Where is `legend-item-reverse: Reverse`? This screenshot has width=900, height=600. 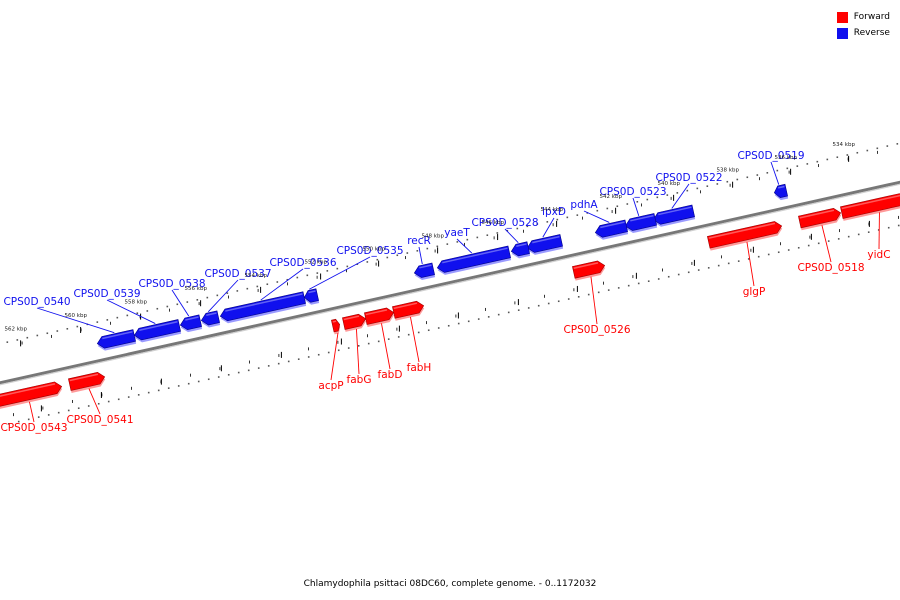 legend-item-reverse: Reverse is located at coordinates (863, 33).